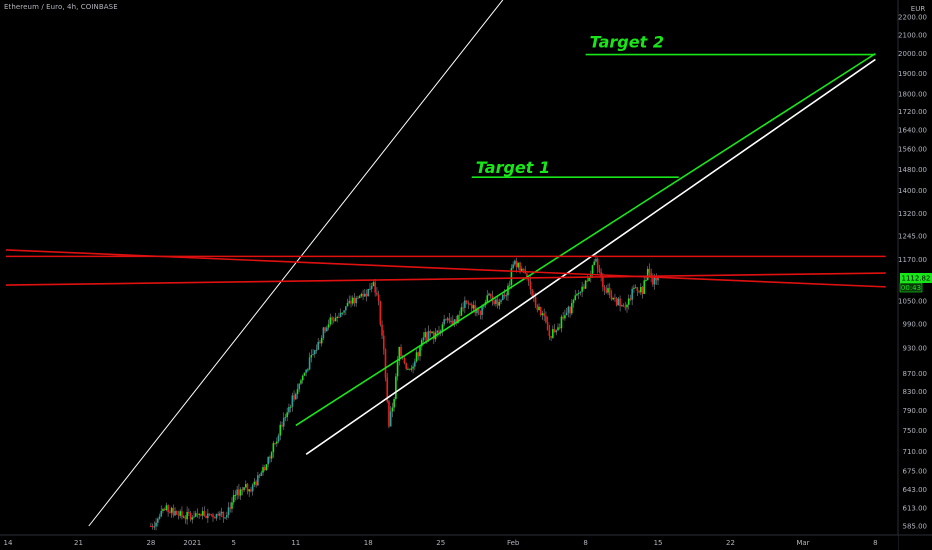 This screenshot has height=550, width=932. Describe the element at coordinates (466, 542) in the screenshot. I see `time-axis: 14 21 28 2021 5 11 18 25 Feb 8 15 22 Mar 8` at that location.